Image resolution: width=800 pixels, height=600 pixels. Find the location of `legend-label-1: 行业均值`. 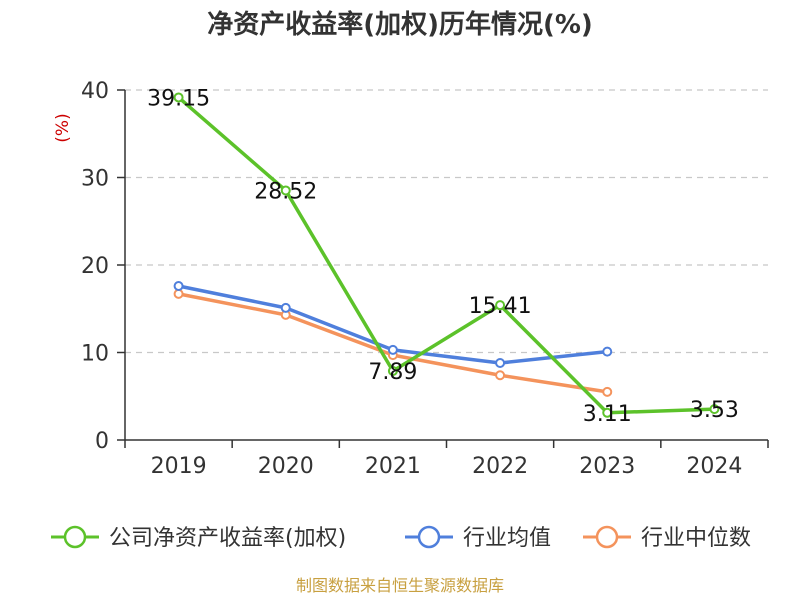

legend-label-1: 行业均值 is located at coordinates (507, 538).